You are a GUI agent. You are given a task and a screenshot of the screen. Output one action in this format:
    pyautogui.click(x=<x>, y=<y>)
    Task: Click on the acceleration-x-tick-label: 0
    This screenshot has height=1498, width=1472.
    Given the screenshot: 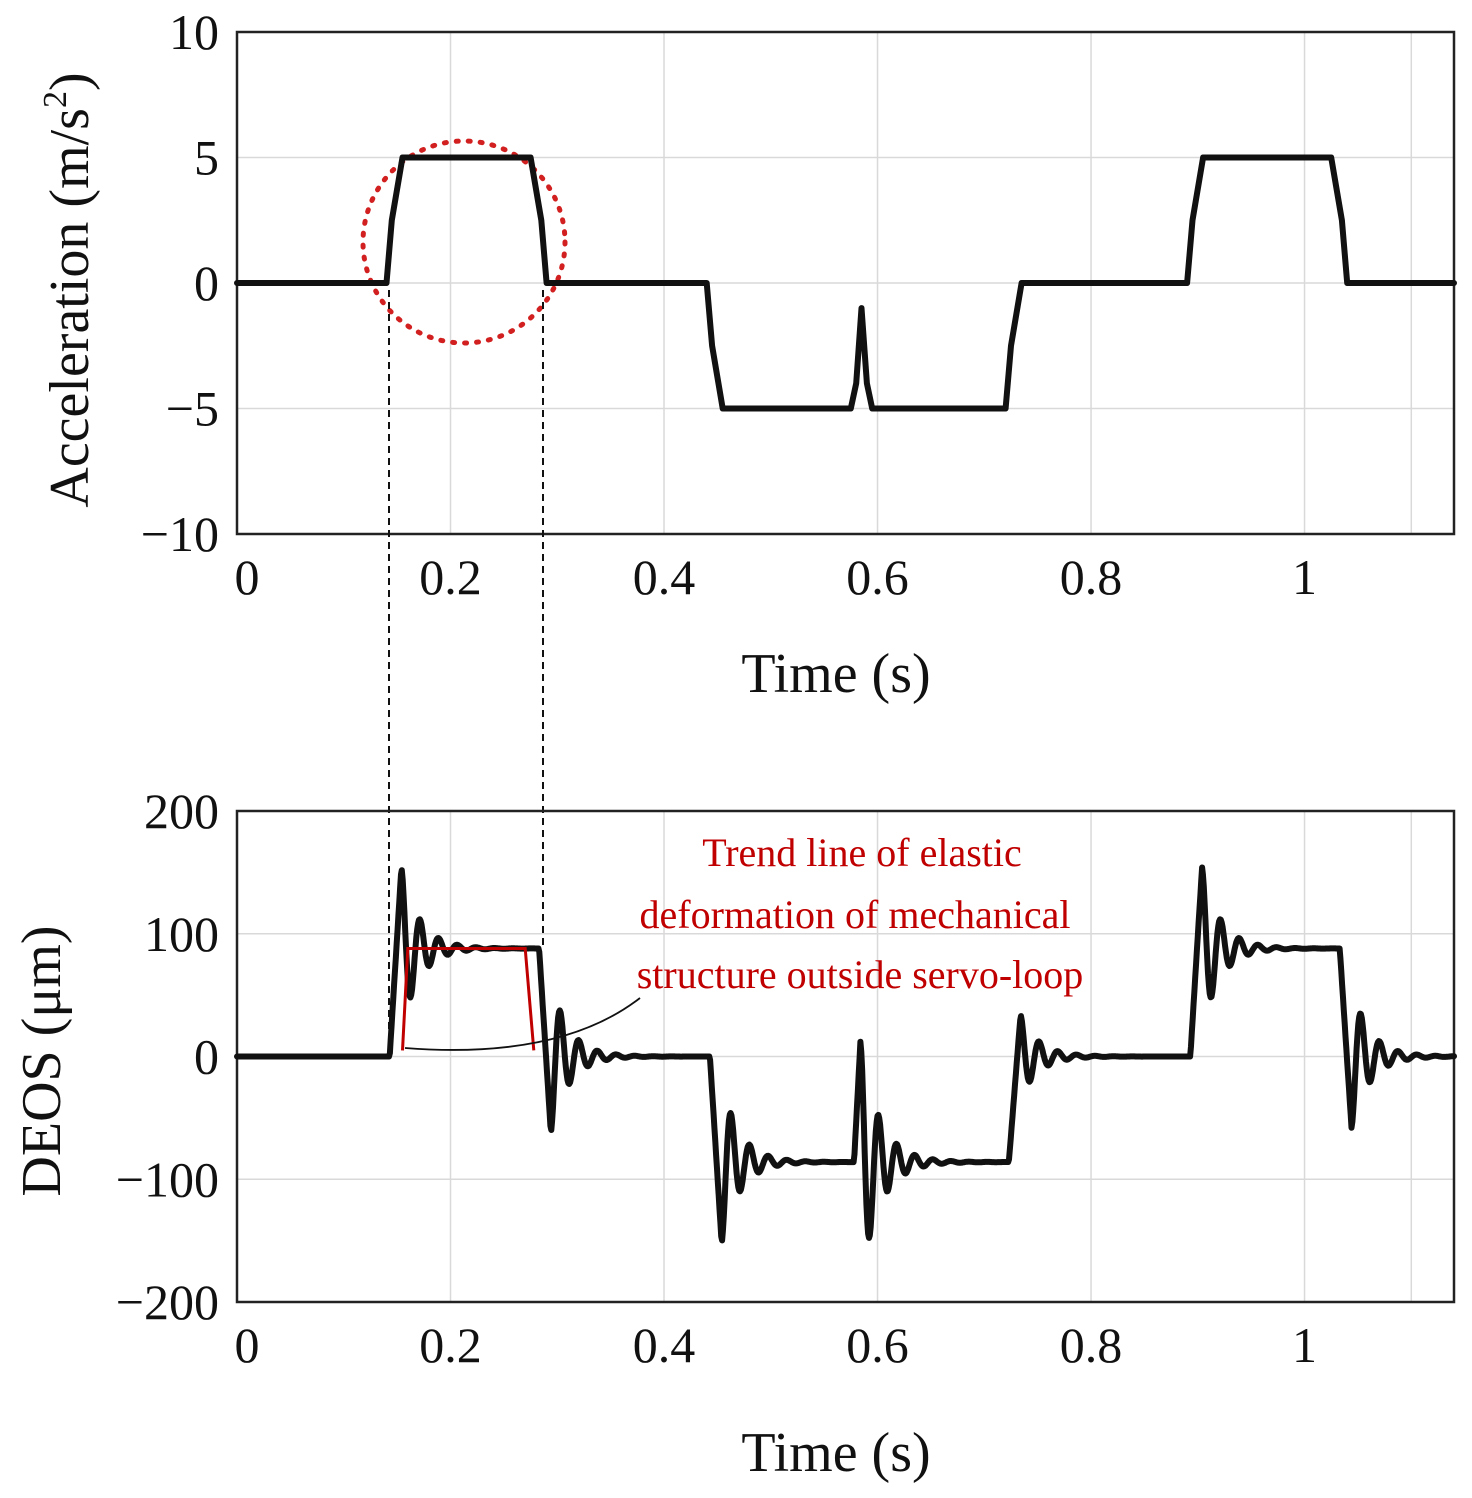 What is the action you would take?
    pyautogui.click(x=247, y=577)
    